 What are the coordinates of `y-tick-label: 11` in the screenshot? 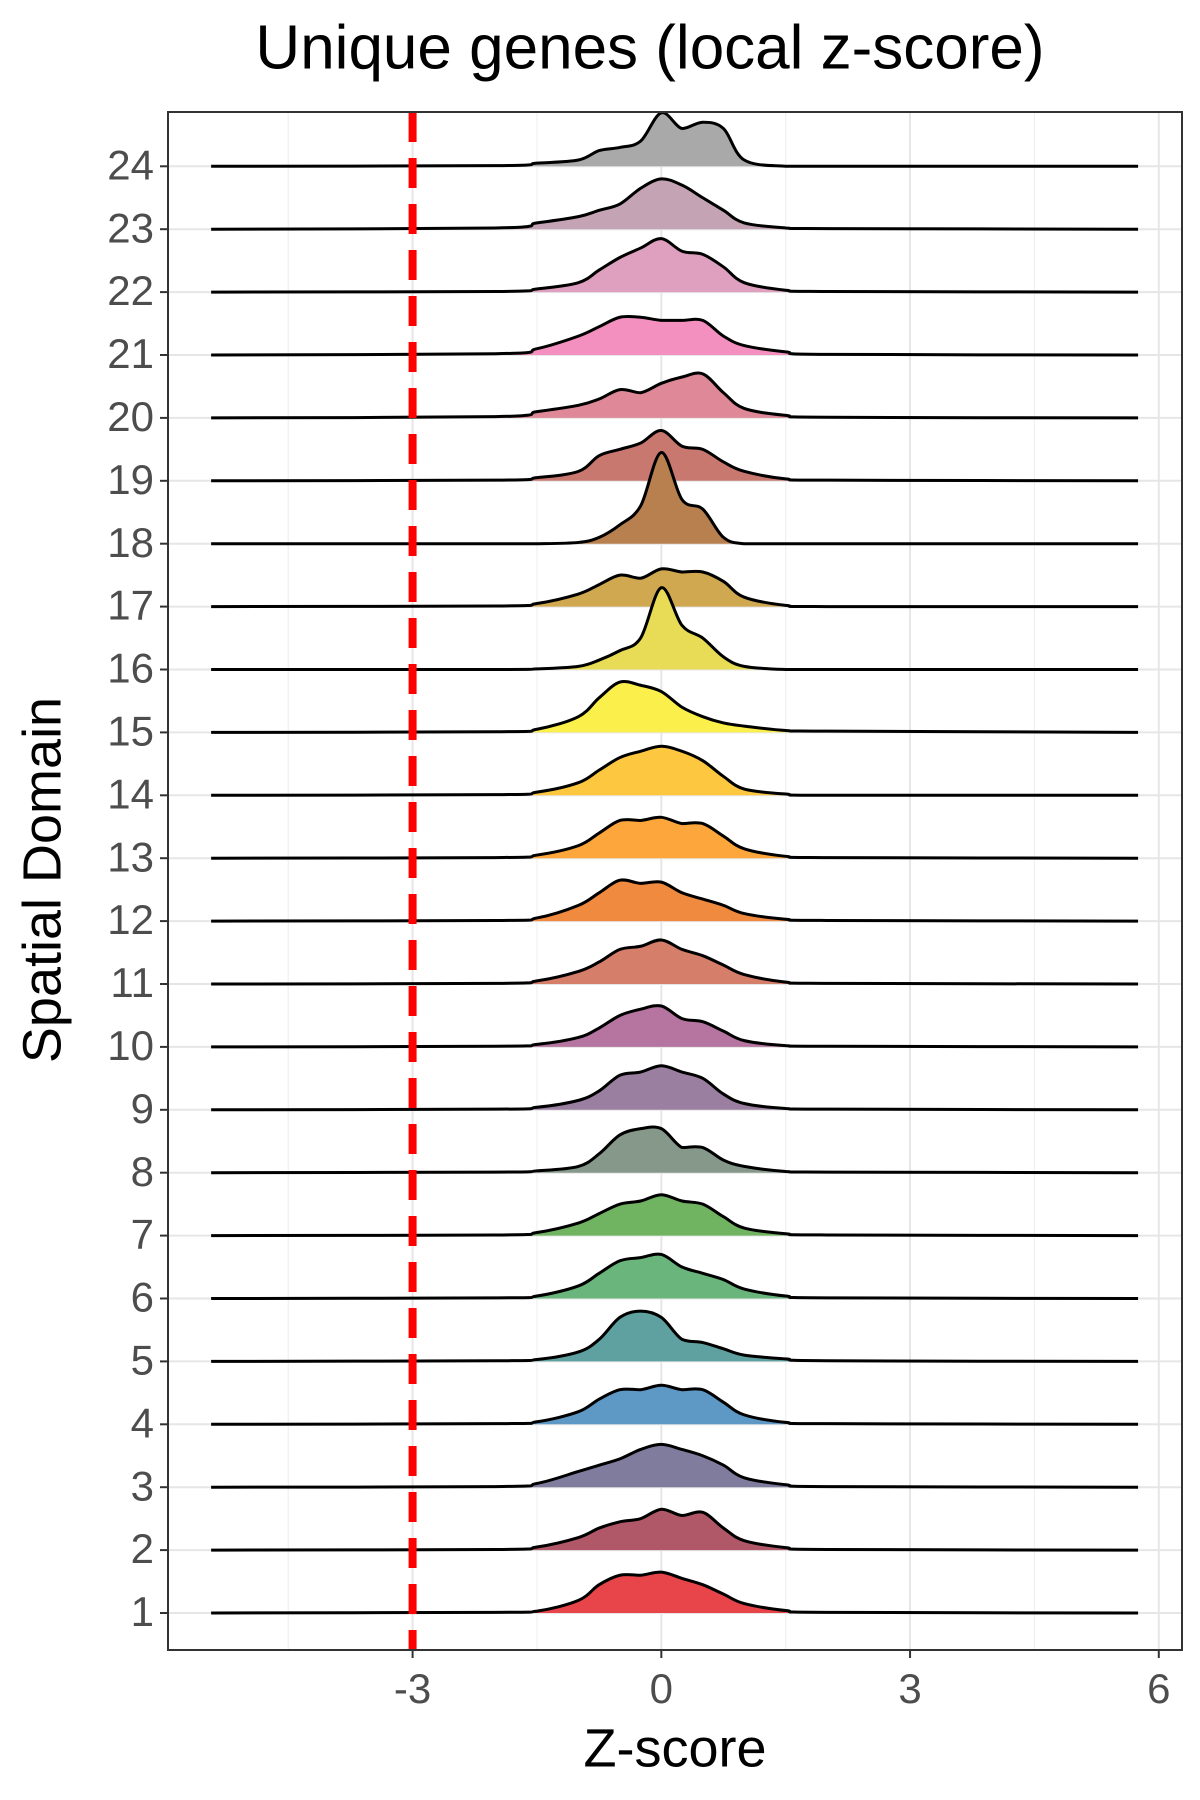 It's located at (132, 982).